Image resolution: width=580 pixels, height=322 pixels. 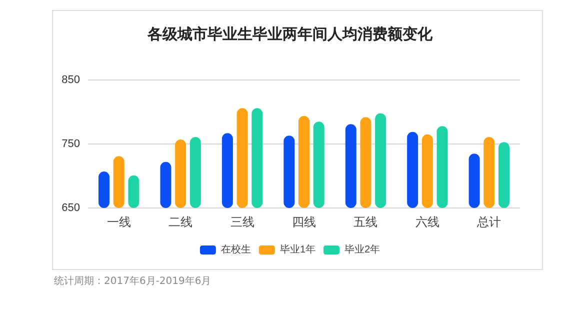 What do you see at coordinates (133, 281) in the screenshot?
I see `text: 统计周期：2017年6月-2019年6月` at bounding box center [133, 281].